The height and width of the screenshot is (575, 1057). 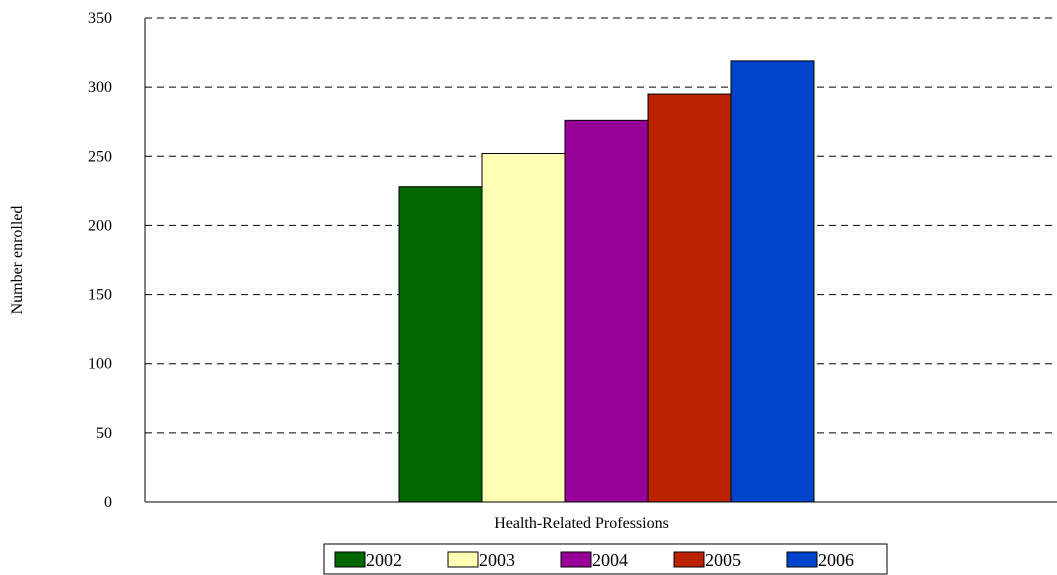 I want to click on x-category-labels: Health-Related Professions, so click(x=581, y=523).